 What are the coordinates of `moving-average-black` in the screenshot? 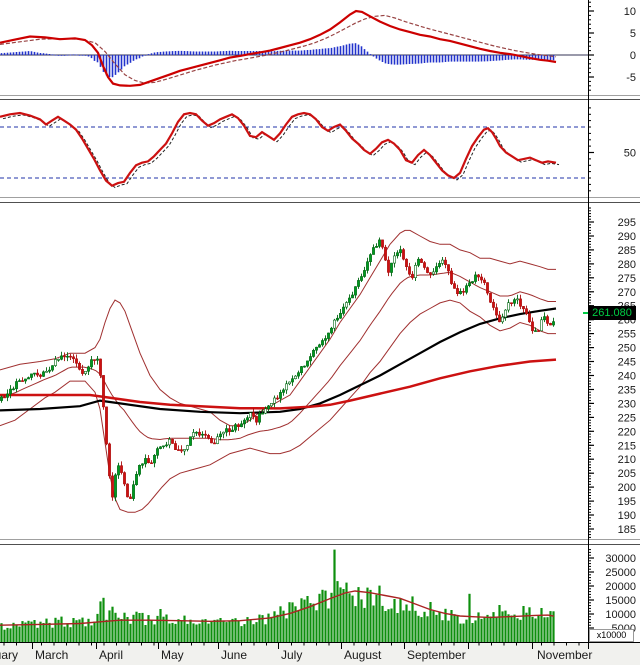 It's located at (278, 361).